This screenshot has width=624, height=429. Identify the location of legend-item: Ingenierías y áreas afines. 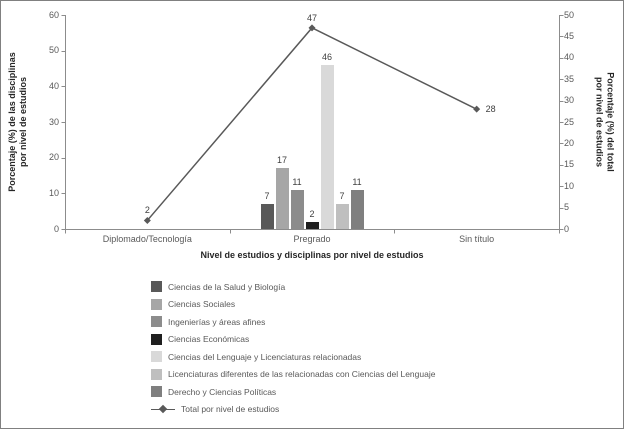
(293, 322).